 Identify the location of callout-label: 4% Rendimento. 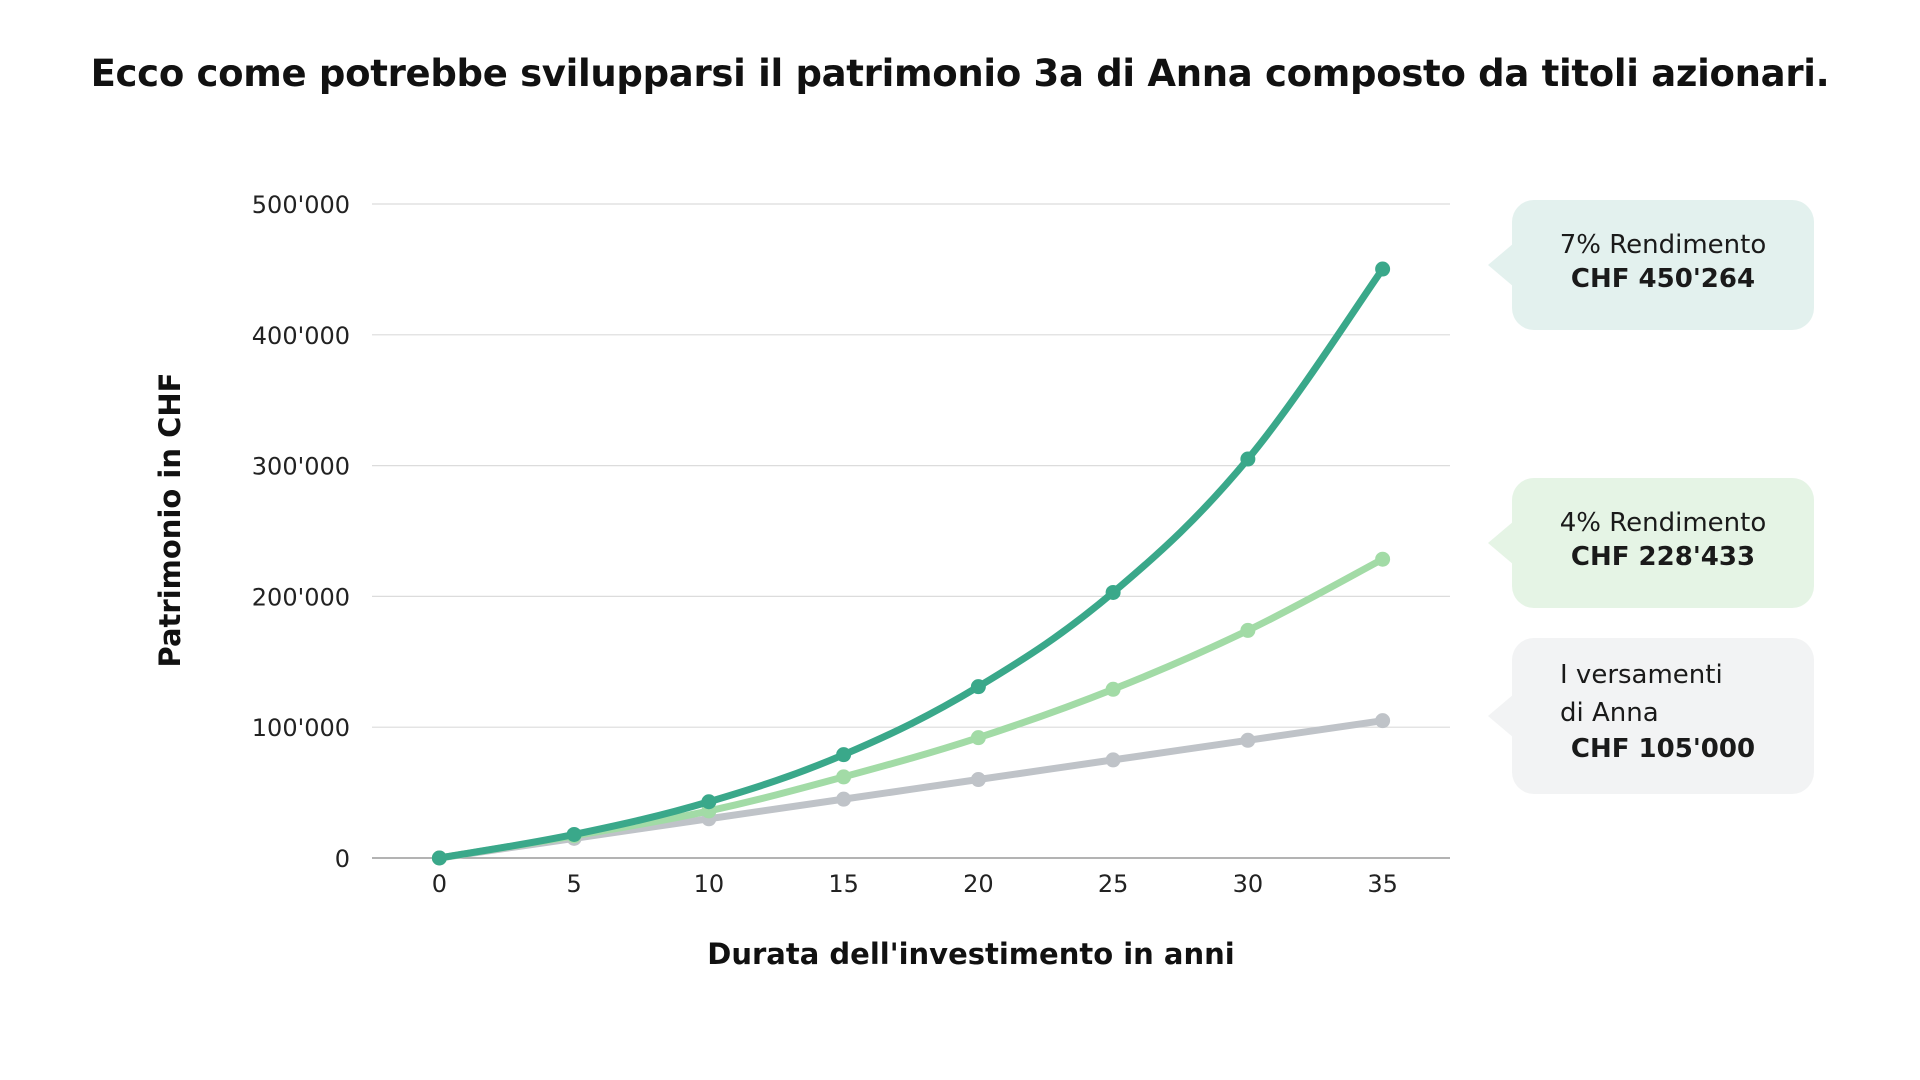
(1663, 523).